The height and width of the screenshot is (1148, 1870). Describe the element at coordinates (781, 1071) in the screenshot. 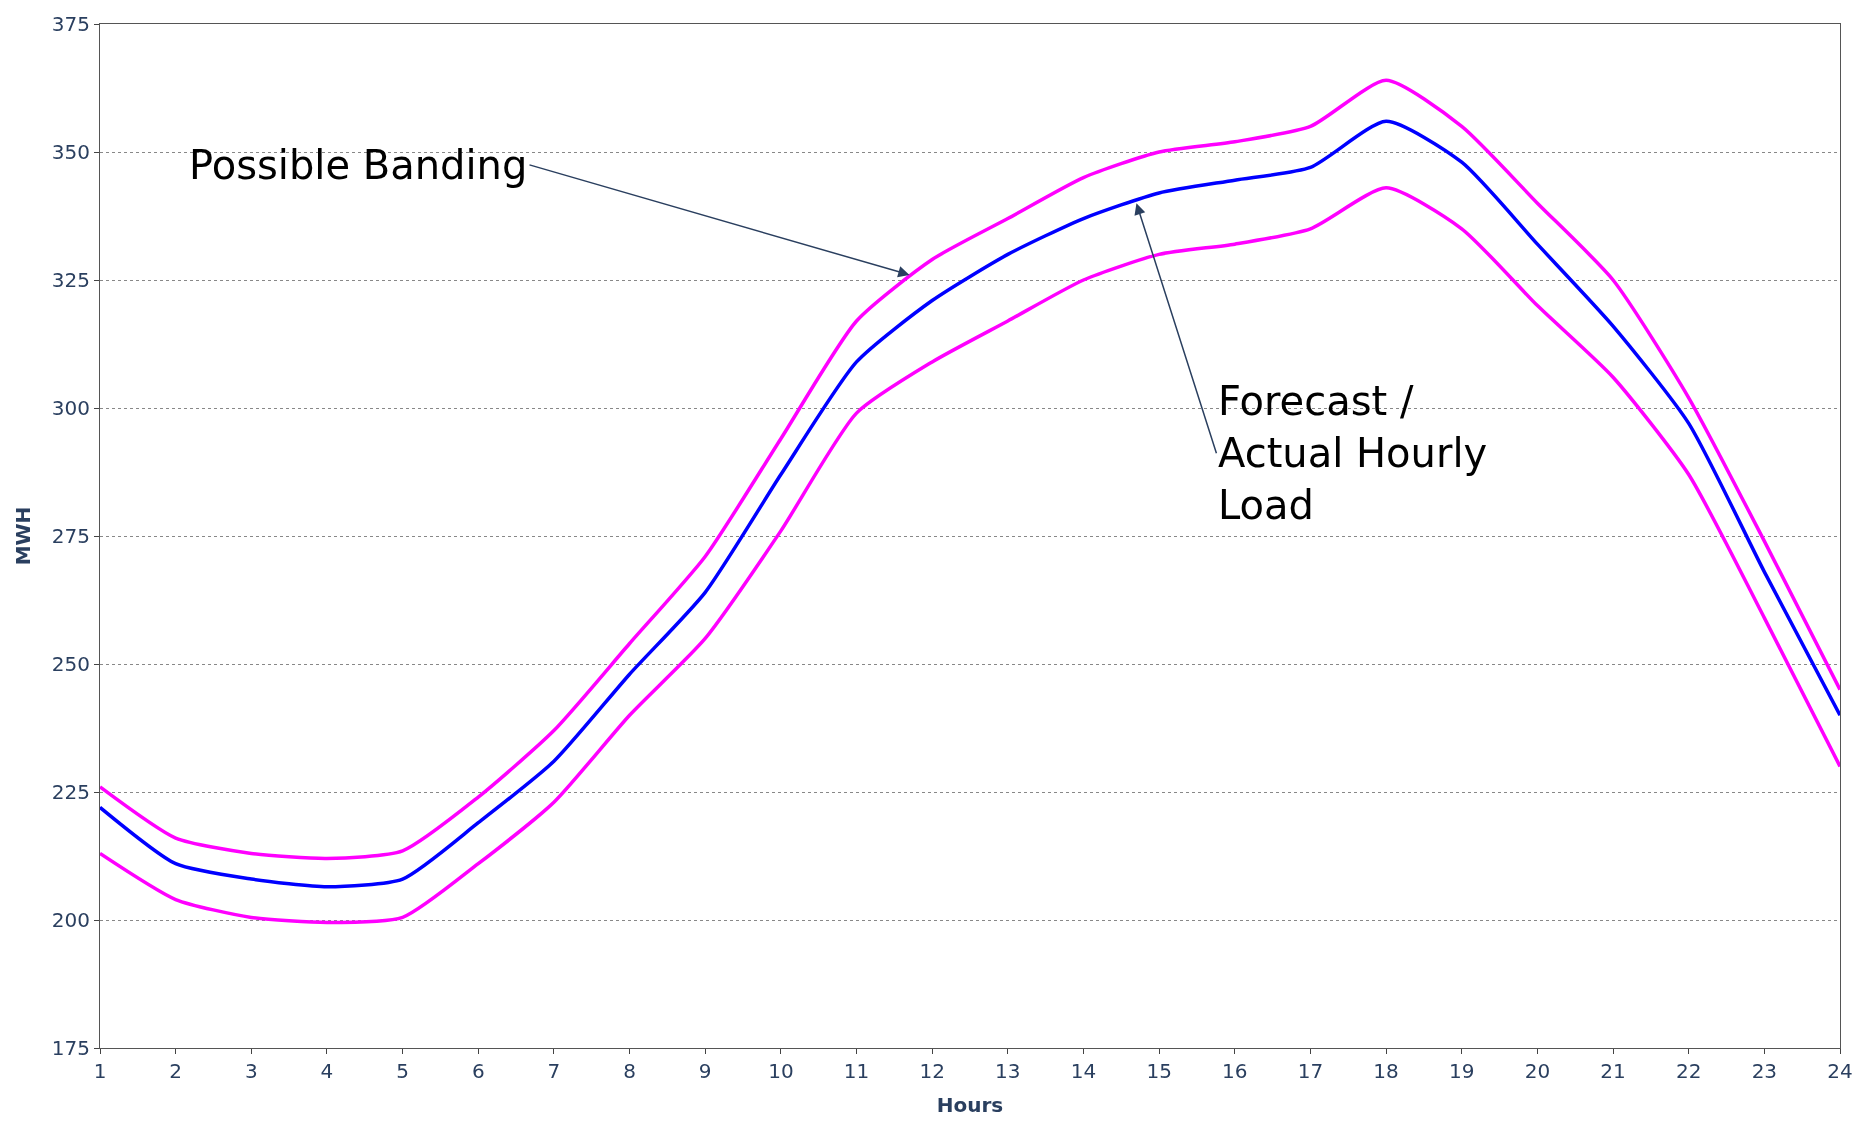

I see `x-tick-label: 10` at that location.